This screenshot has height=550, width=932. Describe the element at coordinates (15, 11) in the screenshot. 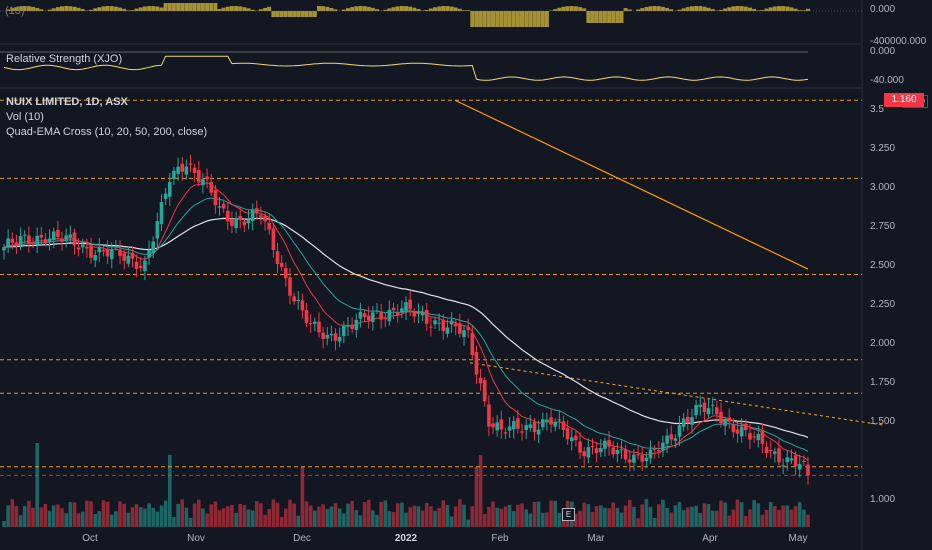

I see `indicator-top-legend: (13)` at that location.